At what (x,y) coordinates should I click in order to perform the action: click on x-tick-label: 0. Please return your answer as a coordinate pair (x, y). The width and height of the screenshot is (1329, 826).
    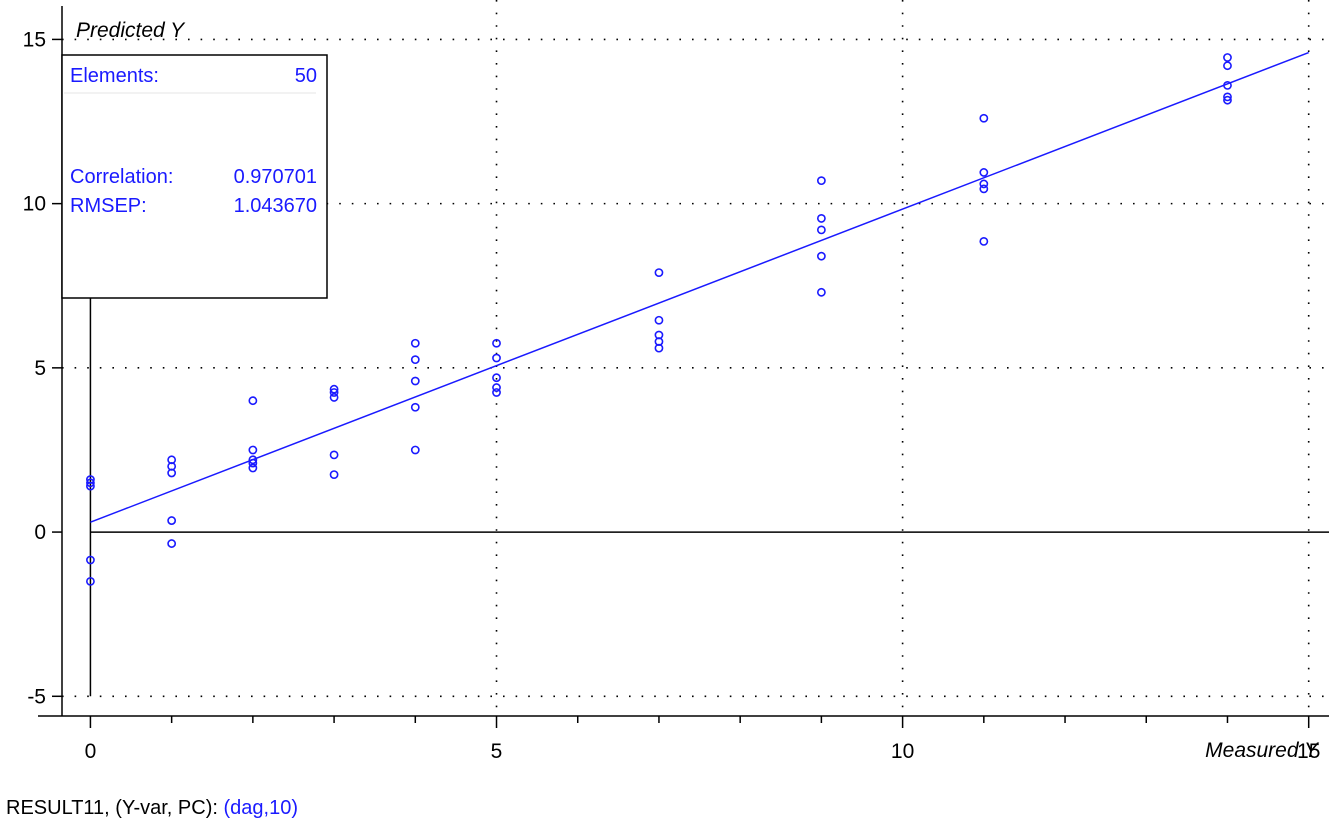
    Looking at the image, I should click on (91, 751).